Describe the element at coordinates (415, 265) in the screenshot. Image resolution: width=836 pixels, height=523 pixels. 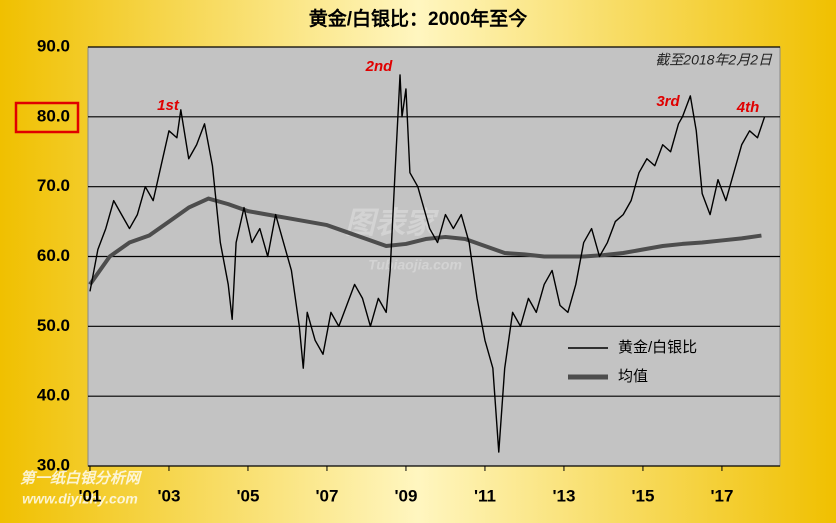
I see `watermark: Tubiaojia.com` at that location.